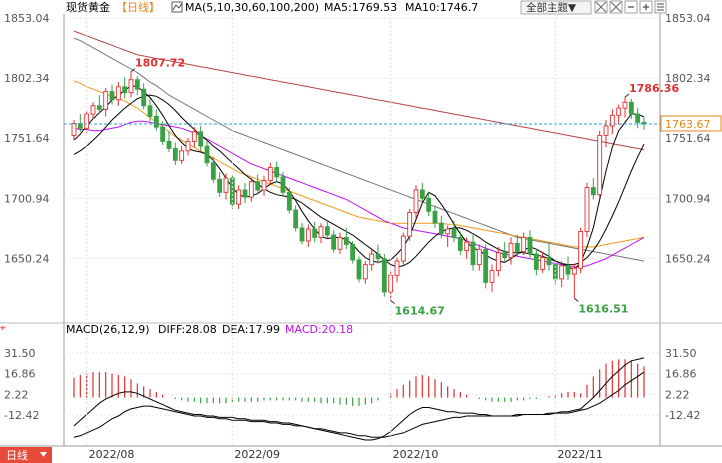  I want to click on macd-readout: MACD:20.18, so click(319, 329).